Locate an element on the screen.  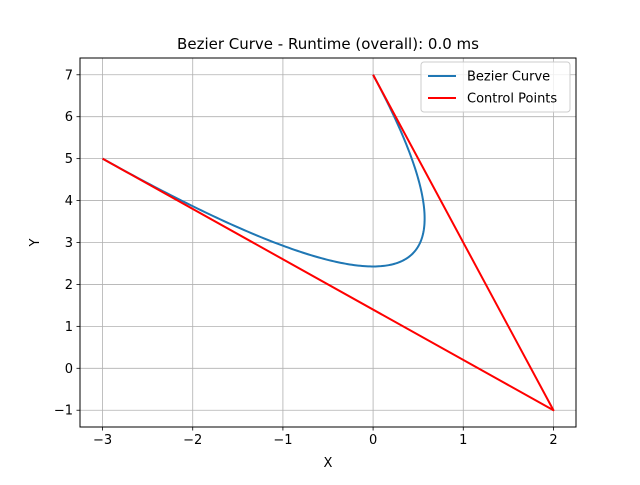
legend: Bezier Curve Control Points is located at coordinates (495, 87).